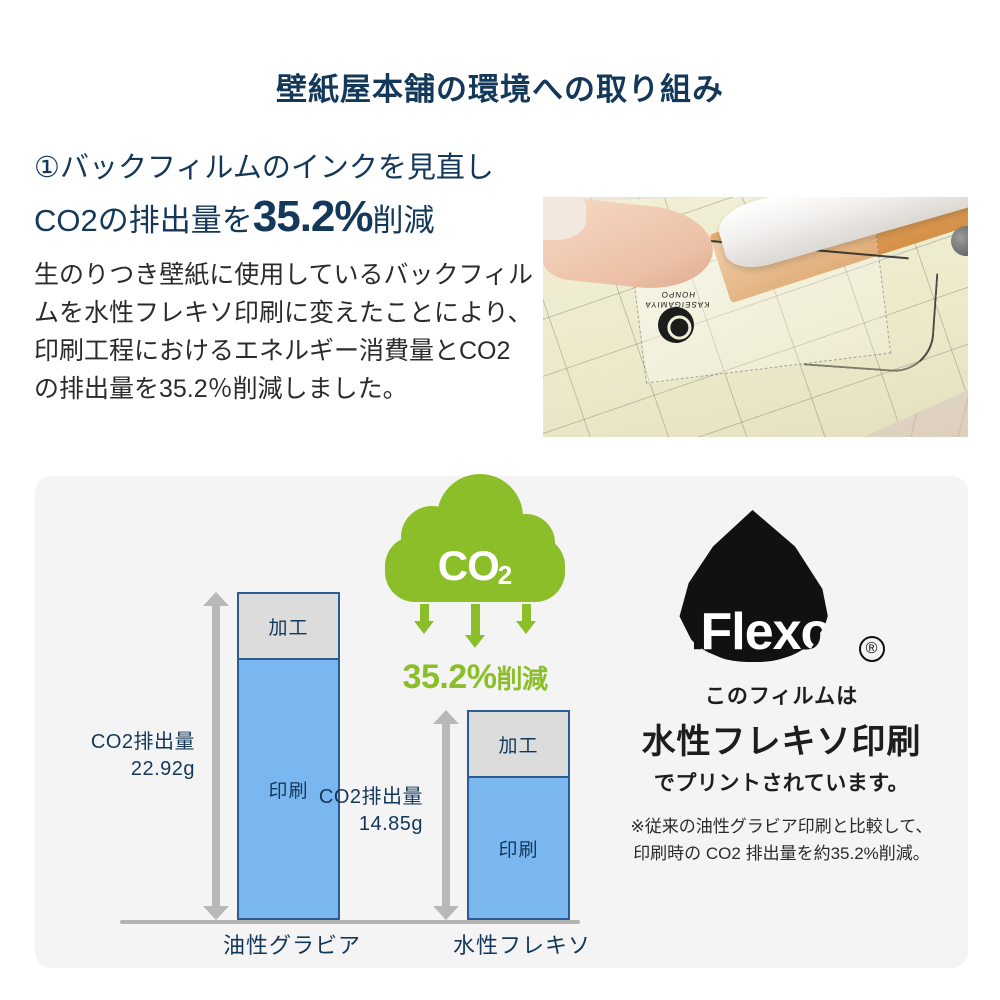  Describe the element at coordinates (781, 696) in the screenshot. I see `flexo-line-1: このフィルムは` at that location.